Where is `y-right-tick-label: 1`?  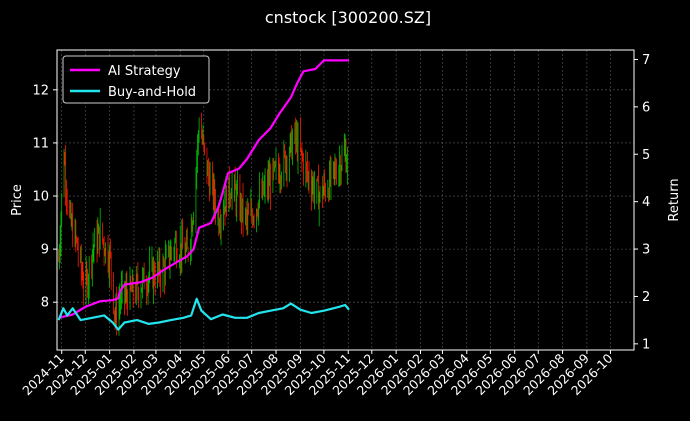 y-right-tick-label: 1 is located at coordinates (646, 344).